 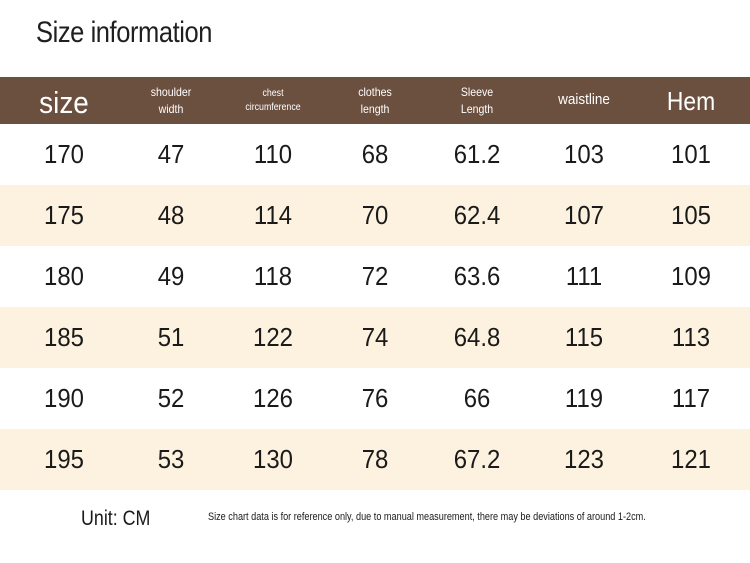 What do you see at coordinates (171, 459) in the screenshot?
I see `cell-shoulder-width: 53` at bounding box center [171, 459].